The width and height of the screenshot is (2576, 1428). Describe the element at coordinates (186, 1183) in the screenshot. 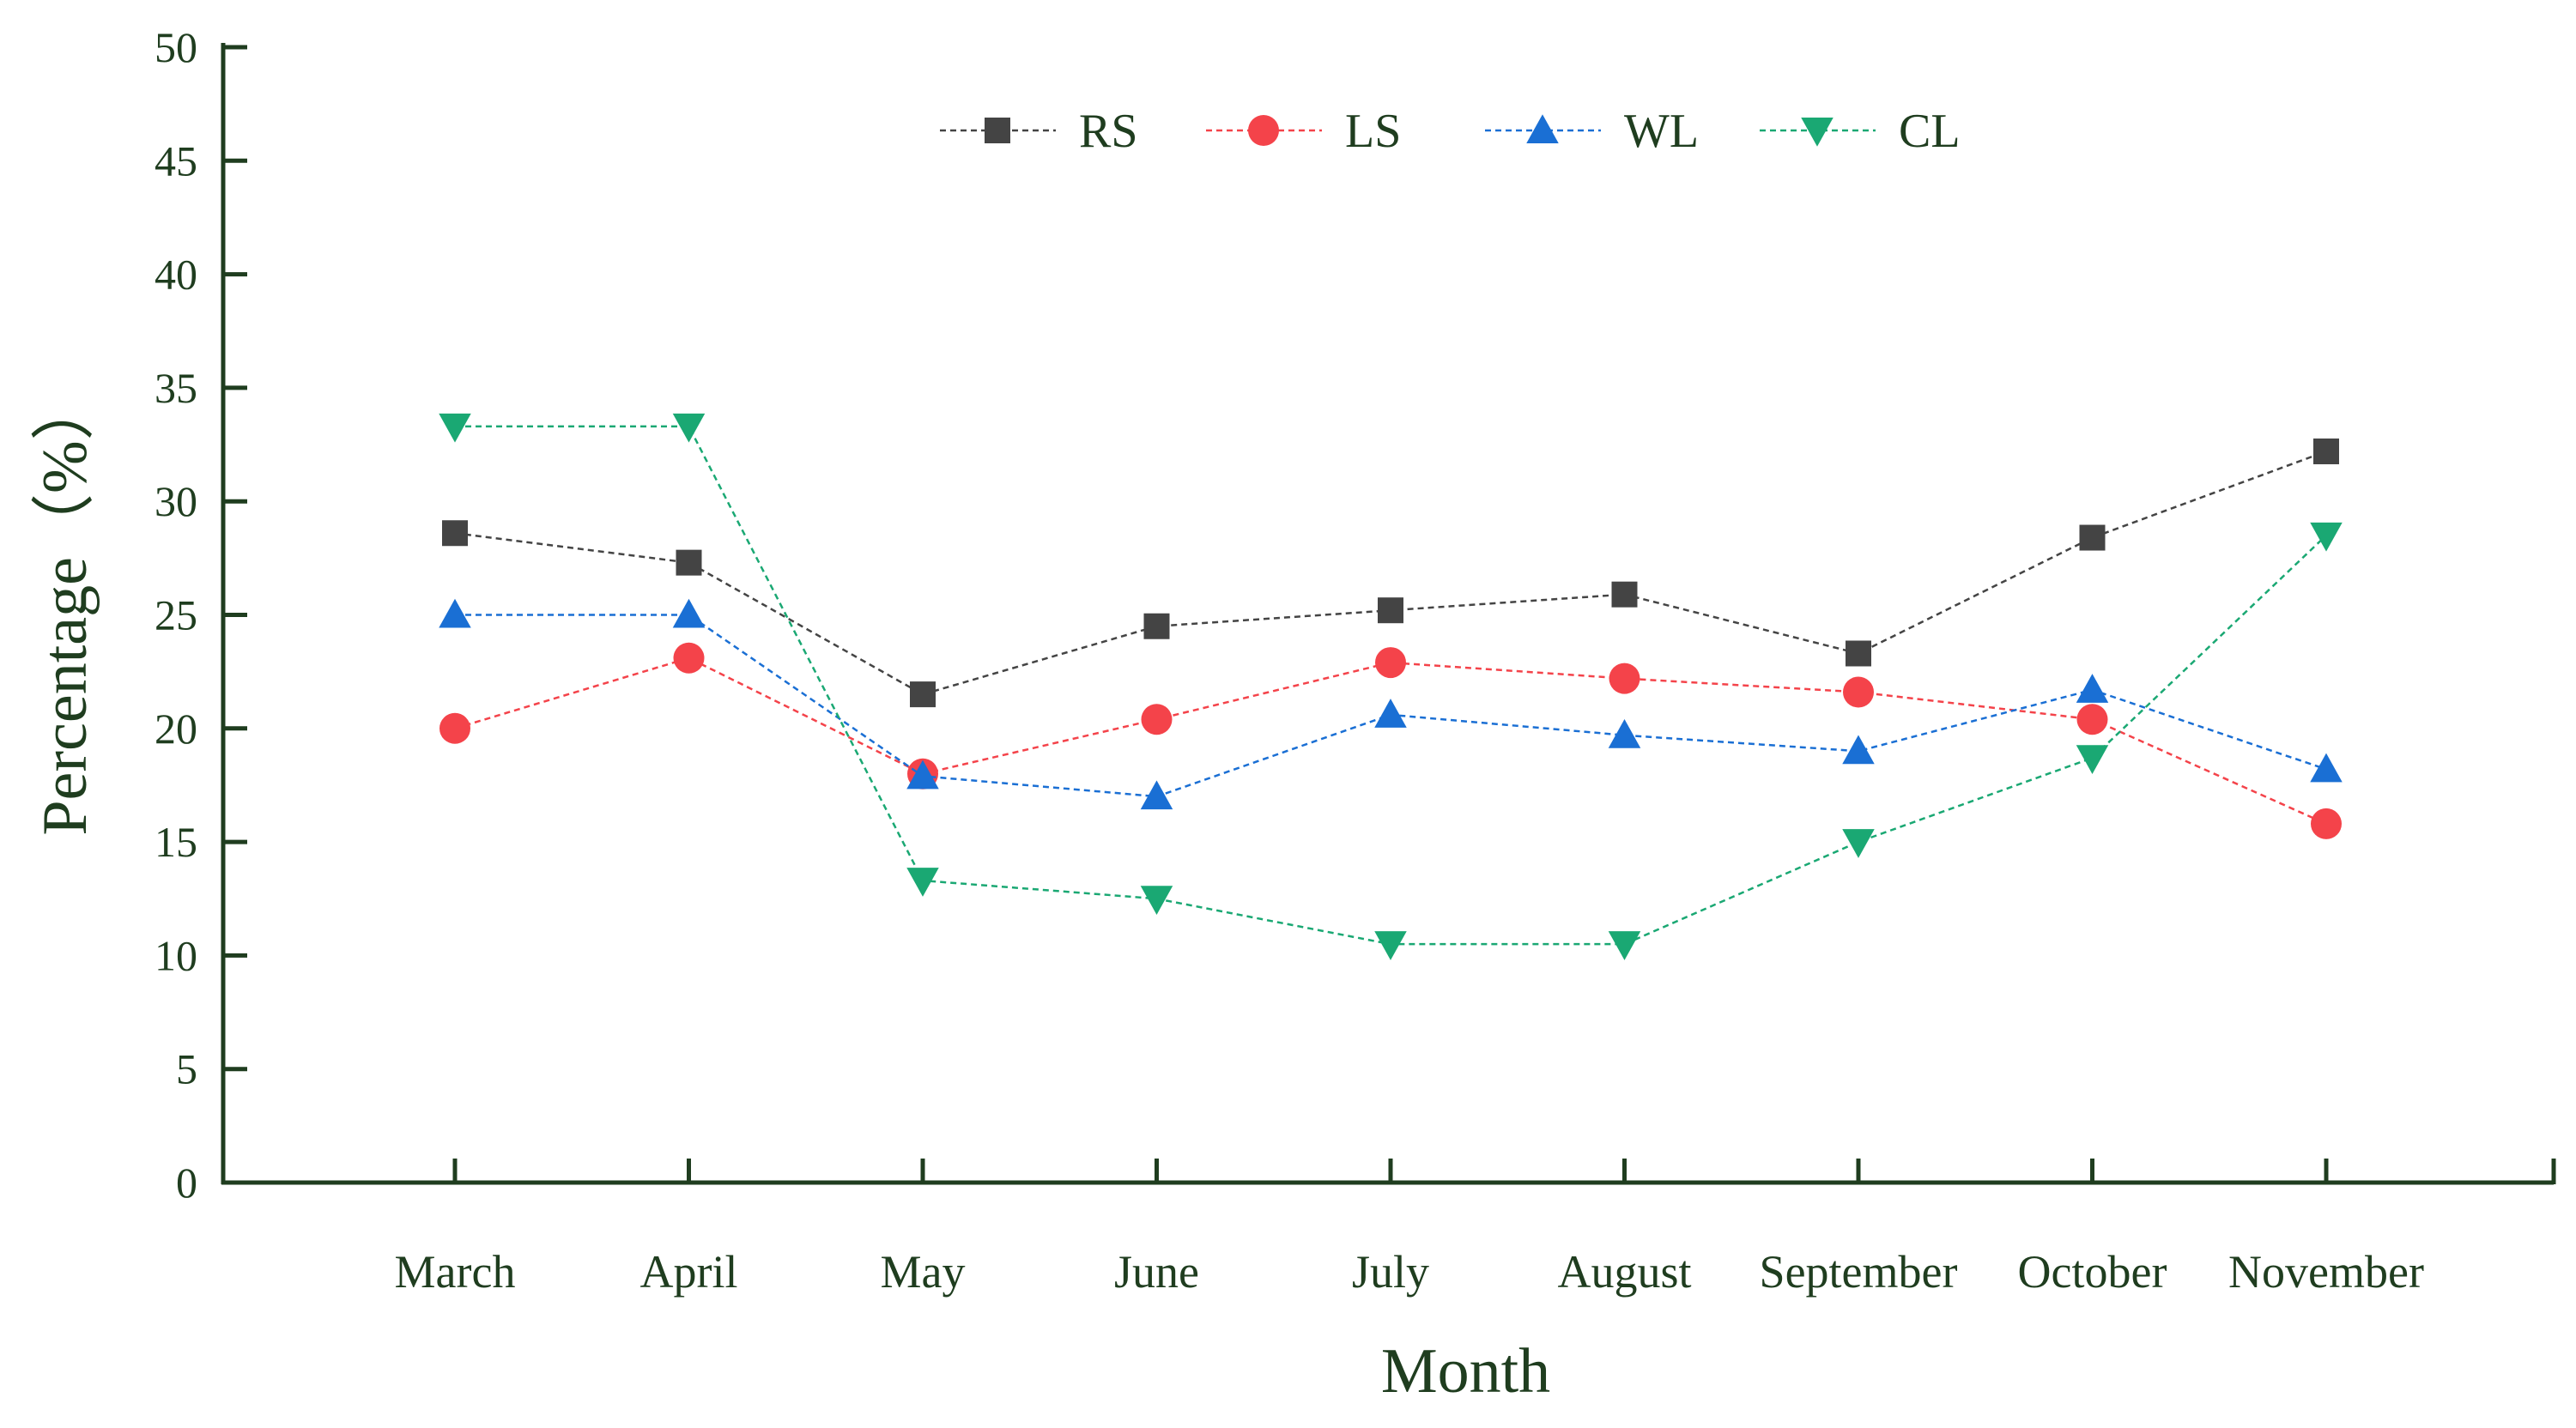

I see `y-tick-label: 0` at that location.